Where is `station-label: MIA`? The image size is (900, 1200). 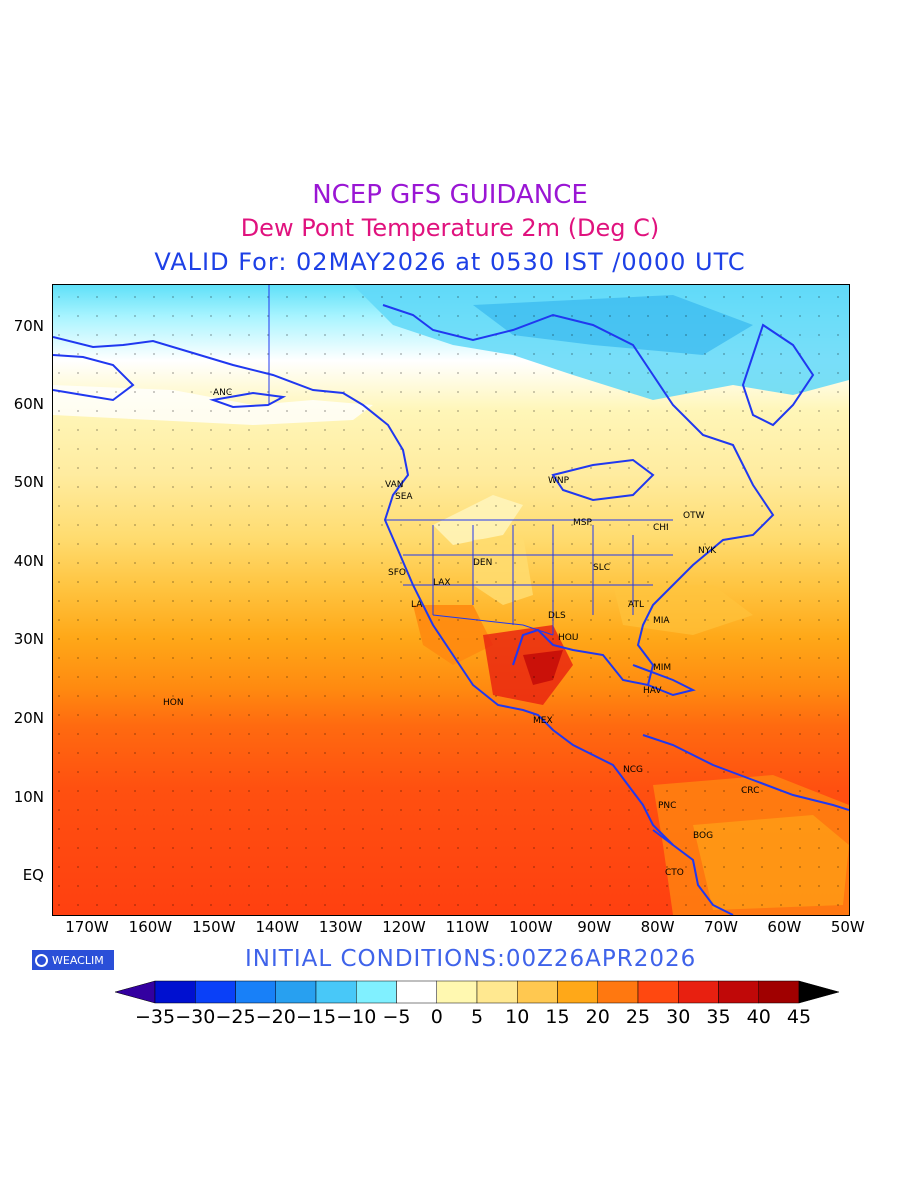
station-label: MIA is located at coordinates (661, 621).